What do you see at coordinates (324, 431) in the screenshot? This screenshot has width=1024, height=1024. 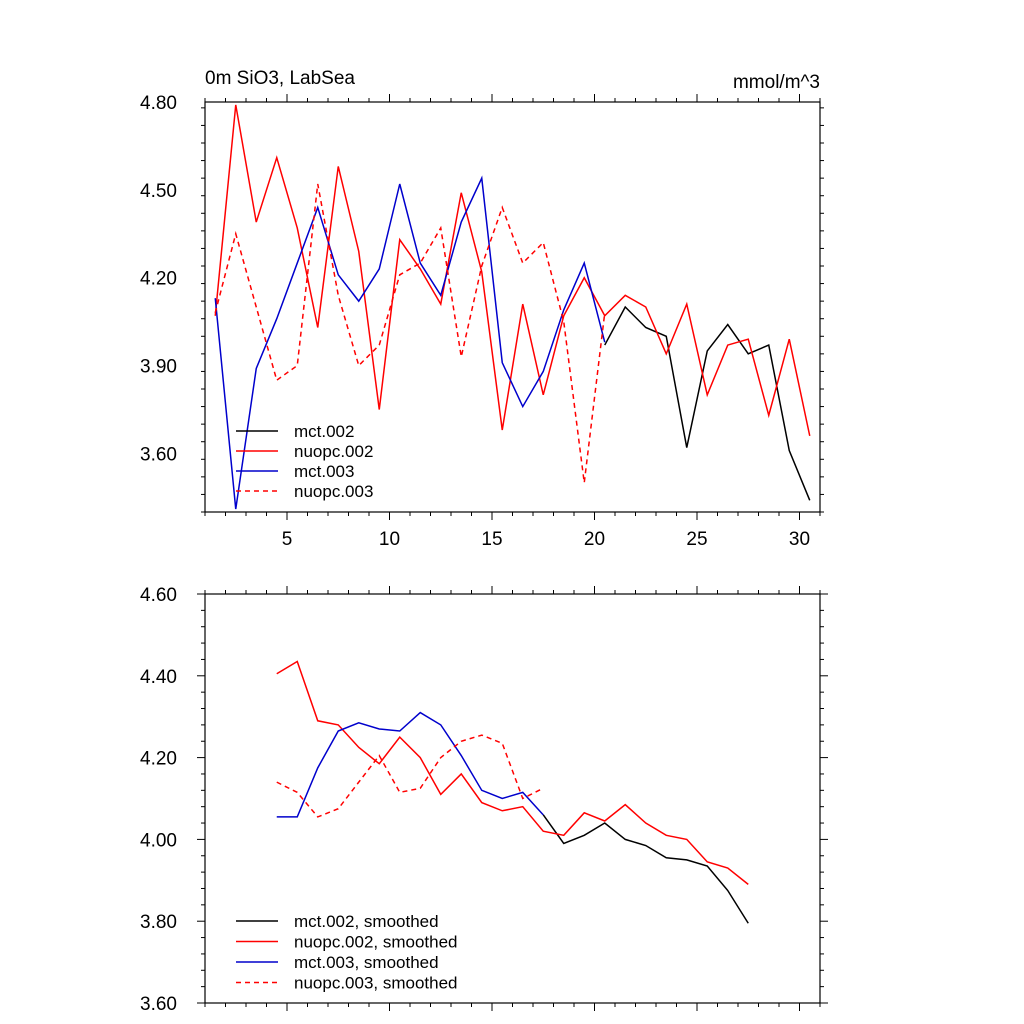 I see `legend-label: mct.002` at bounding box center [324, 431].